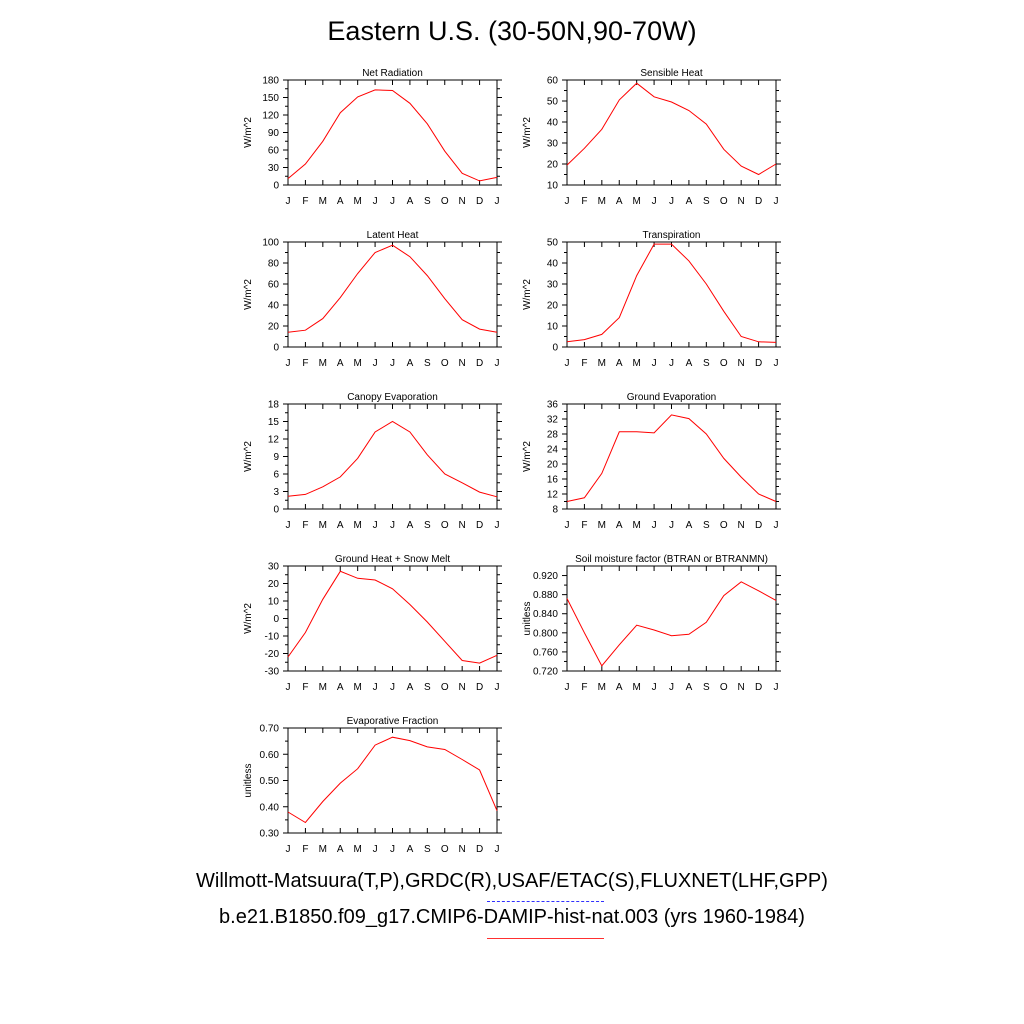  What do you see at coordinates (671, 559) in the screenshot?
I see `chart-title: Soil moisture factor (BTRAN or BTRANMN)` at bounding box center [671, 559].